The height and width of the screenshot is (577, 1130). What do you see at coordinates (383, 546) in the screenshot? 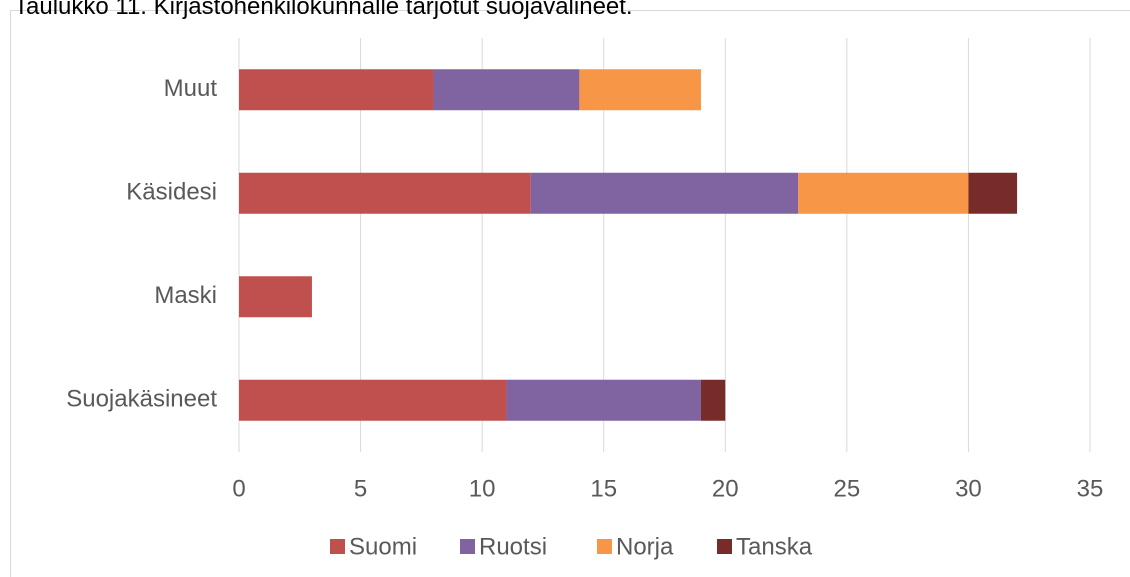
I see `legend-label: Suomi` at bounding box center [383, 546].